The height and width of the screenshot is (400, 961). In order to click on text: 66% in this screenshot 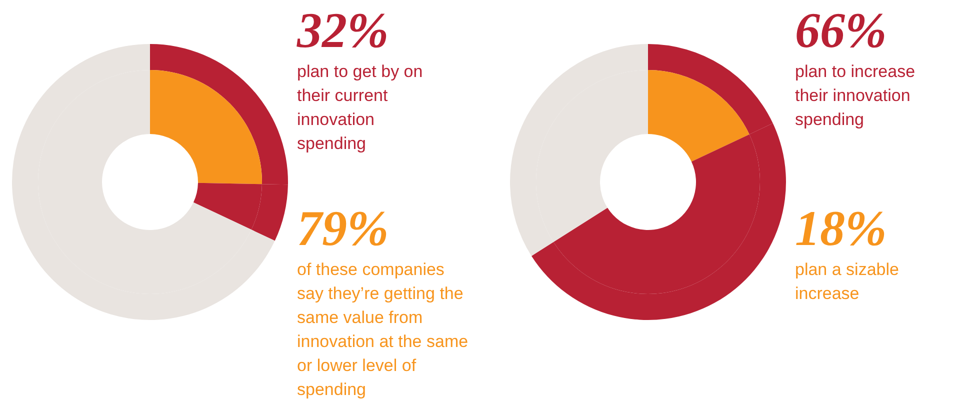, I will do `click(841, 30)`.